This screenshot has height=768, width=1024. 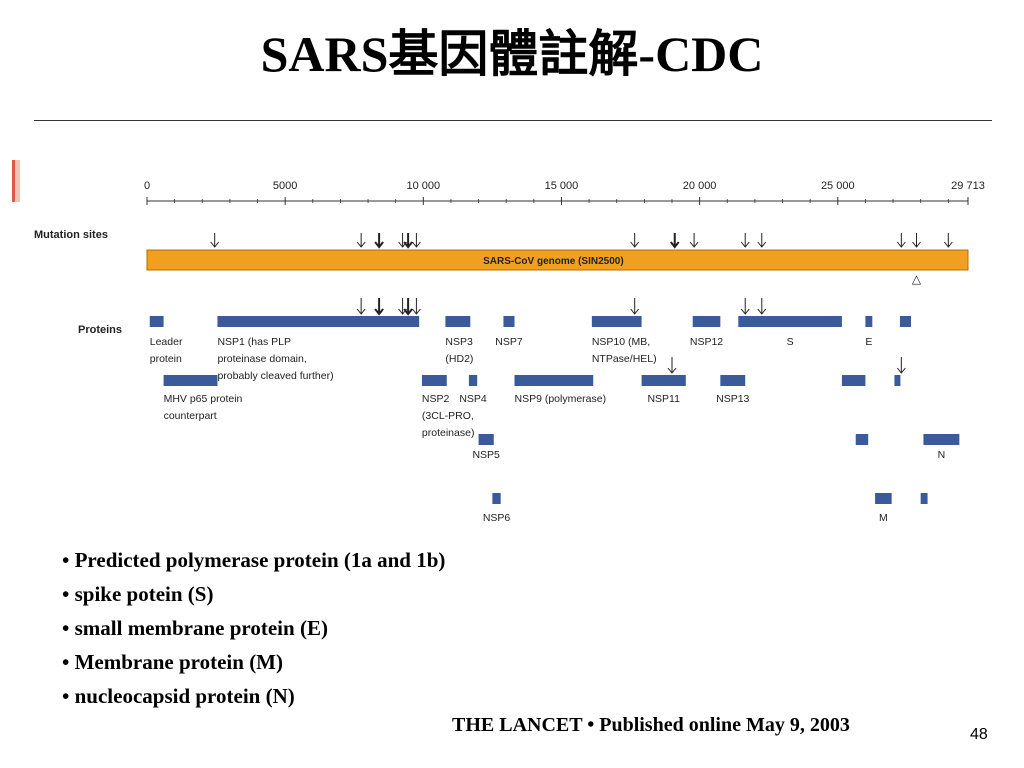 I want to click on protein-block-nsp11, so click(x=663, y=380).